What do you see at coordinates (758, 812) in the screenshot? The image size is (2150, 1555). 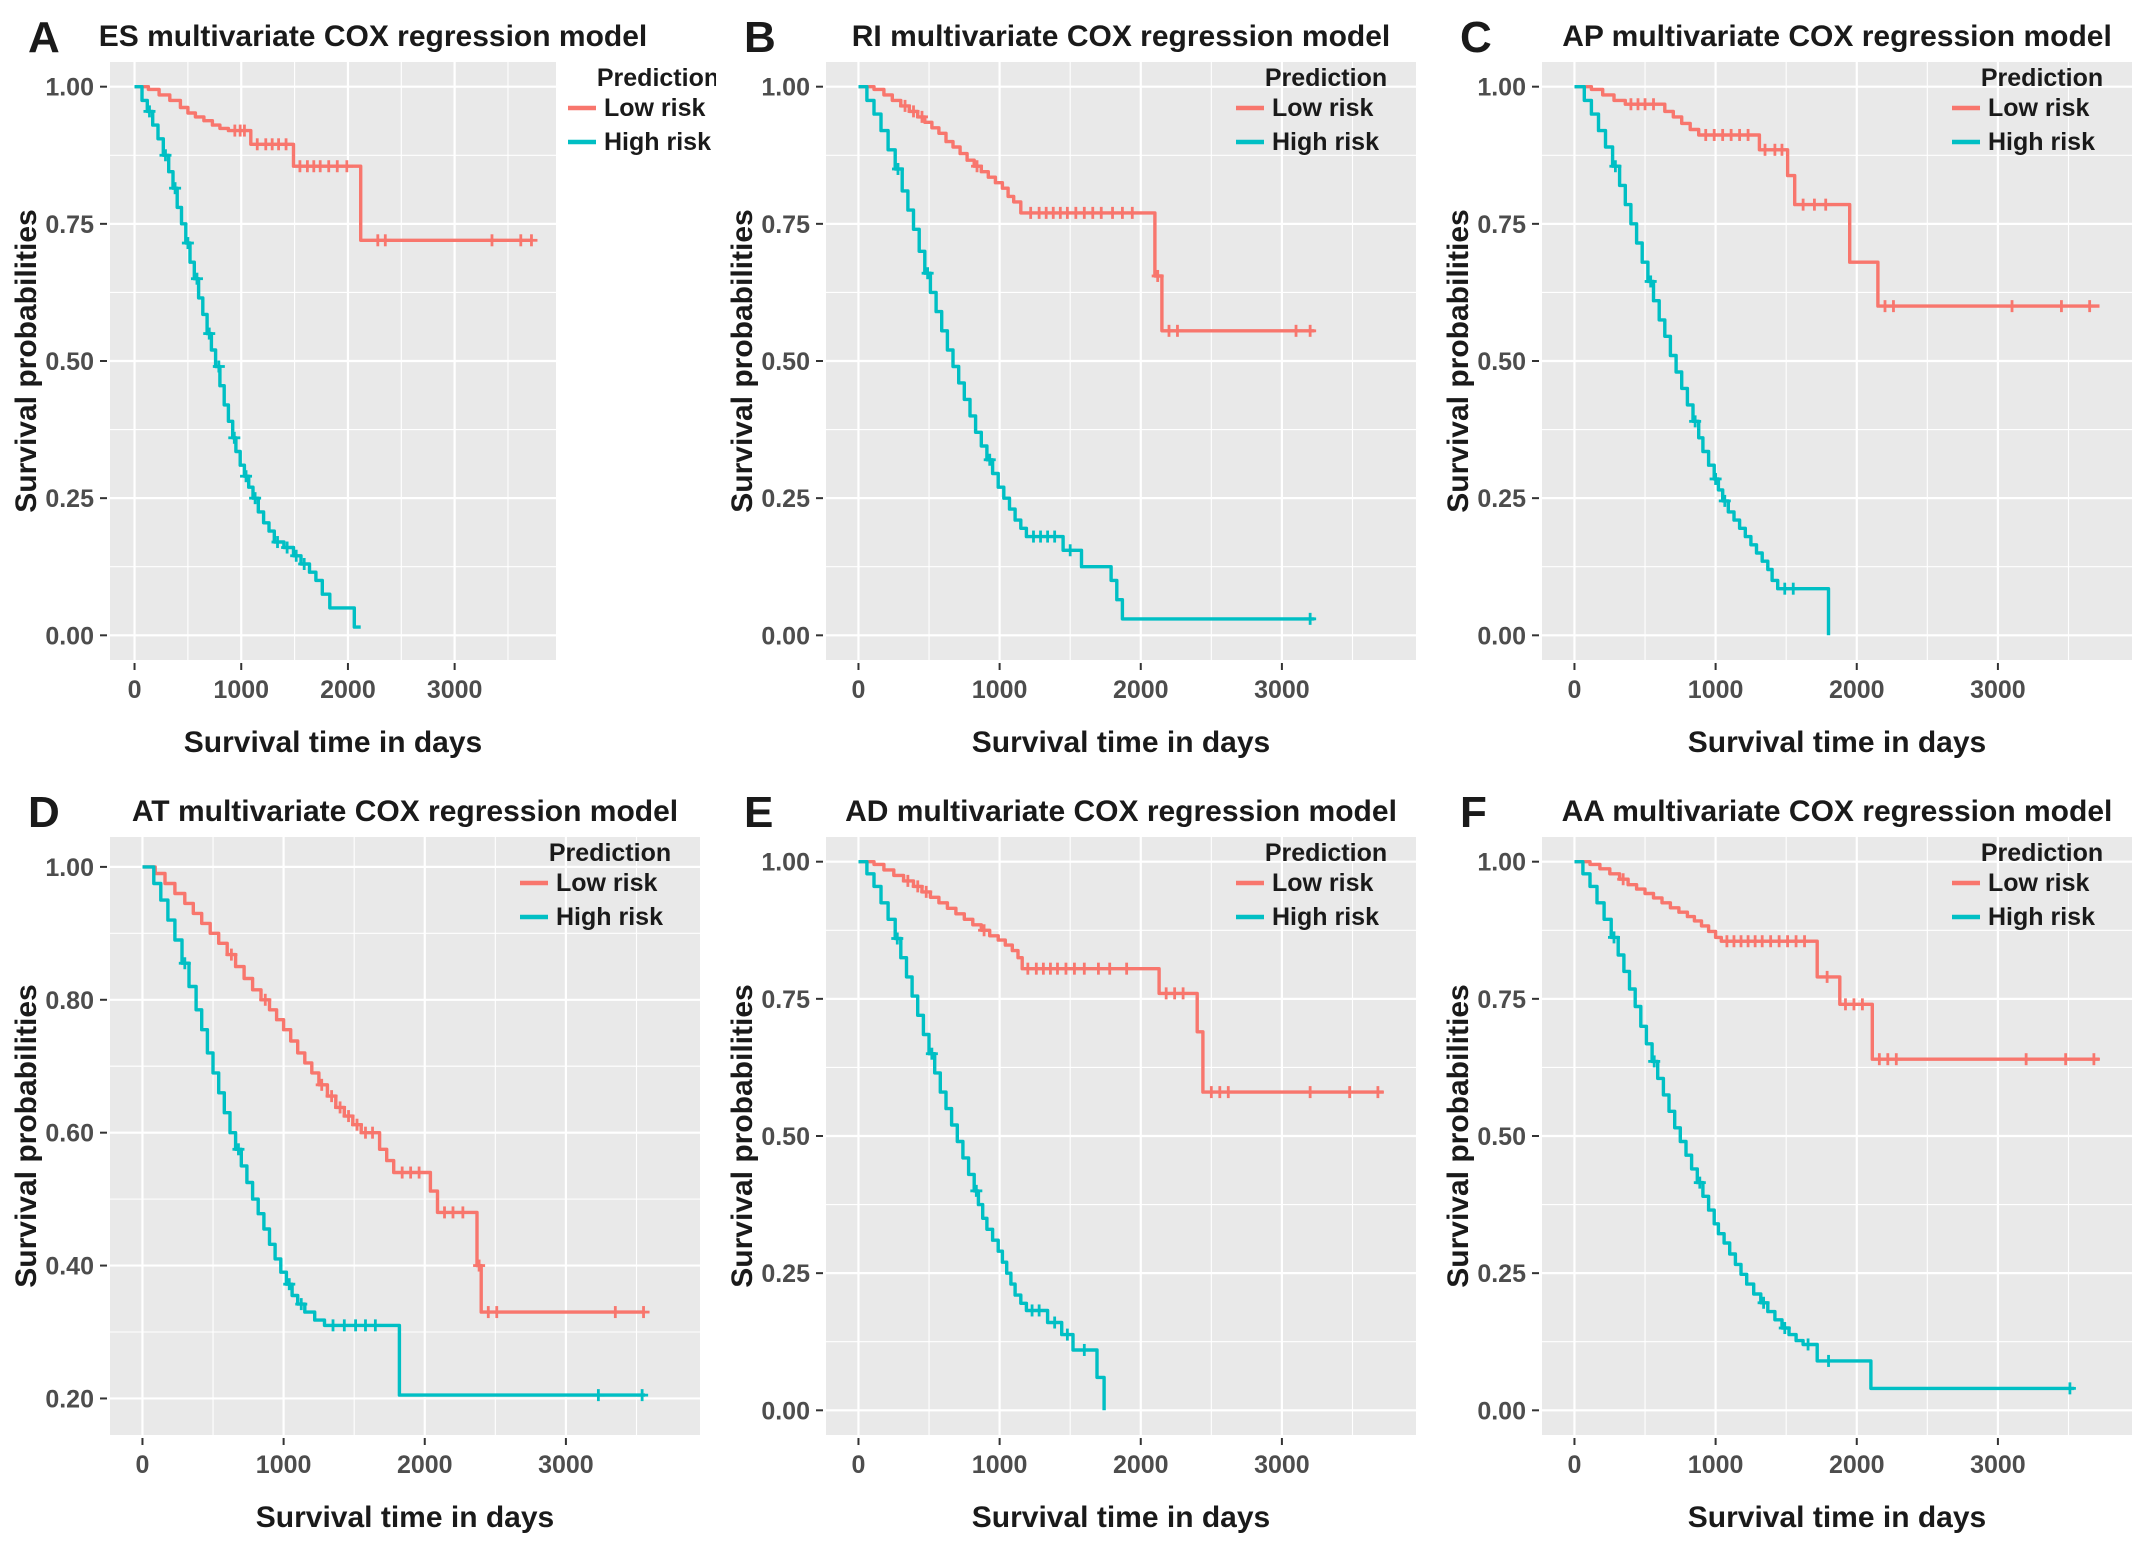 I see `panel-letter: E` at bounding box center [758, 812].